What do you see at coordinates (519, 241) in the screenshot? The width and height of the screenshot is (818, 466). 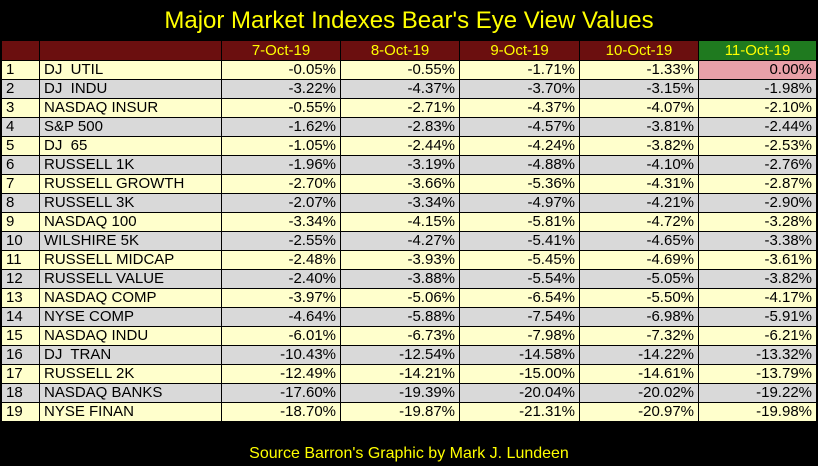 I see `value-cell: -5.41%` at bounding box center [519, 241].